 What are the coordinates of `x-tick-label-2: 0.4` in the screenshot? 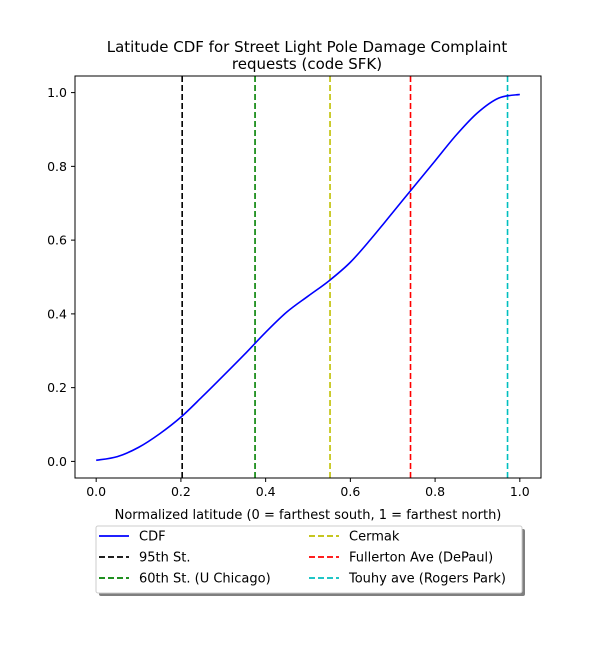 It's located at (266, 491).